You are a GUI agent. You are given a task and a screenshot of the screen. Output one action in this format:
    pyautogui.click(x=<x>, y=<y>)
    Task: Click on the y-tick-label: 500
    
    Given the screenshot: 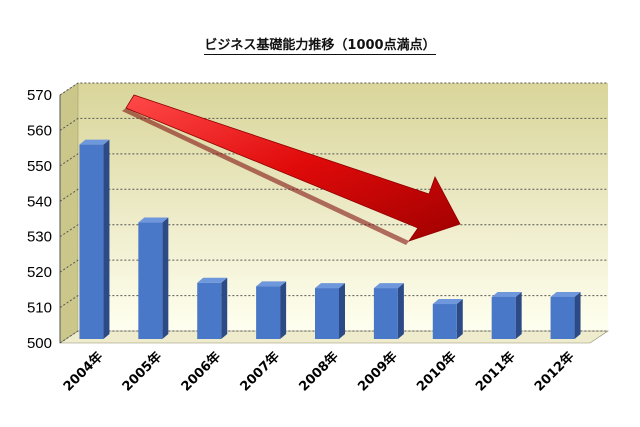 What is the action you would take?
    pyautogui.click(x=39, y=343)
    